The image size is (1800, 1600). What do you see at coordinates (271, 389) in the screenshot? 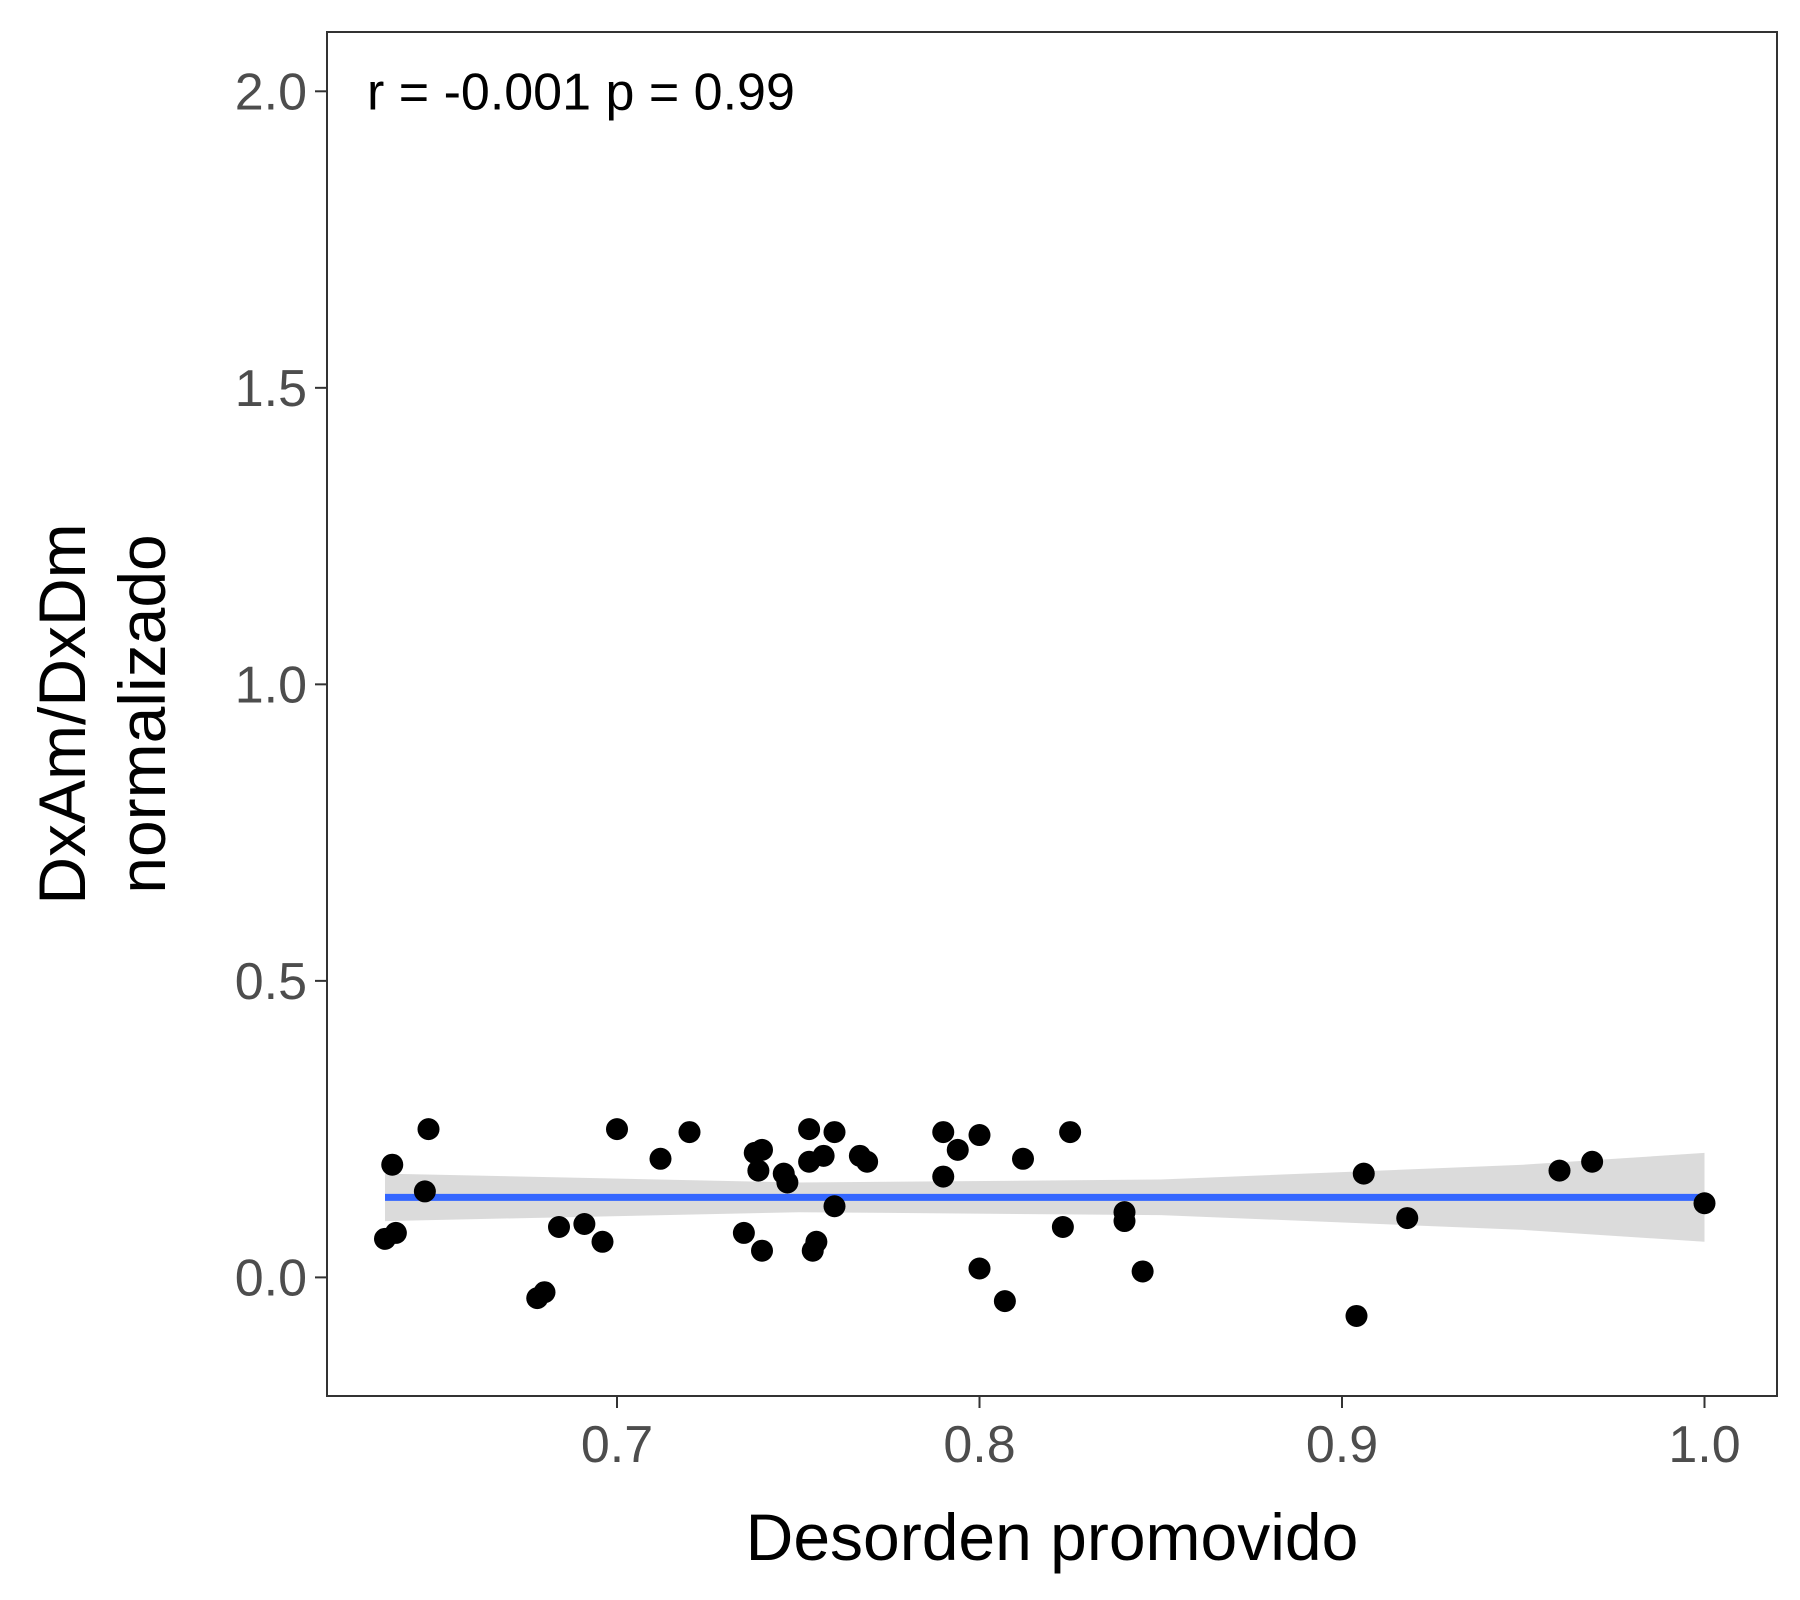
I see `y-tick-label: 1.5` at bounding box center [271, 389].